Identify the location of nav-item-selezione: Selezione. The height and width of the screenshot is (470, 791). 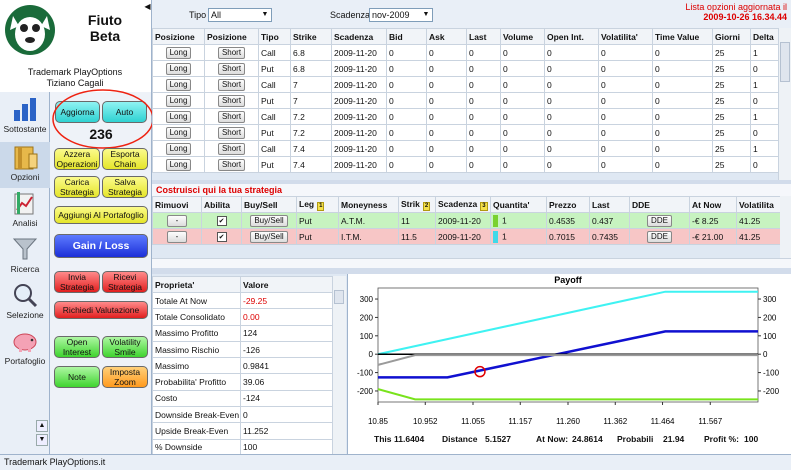
(25, 305).